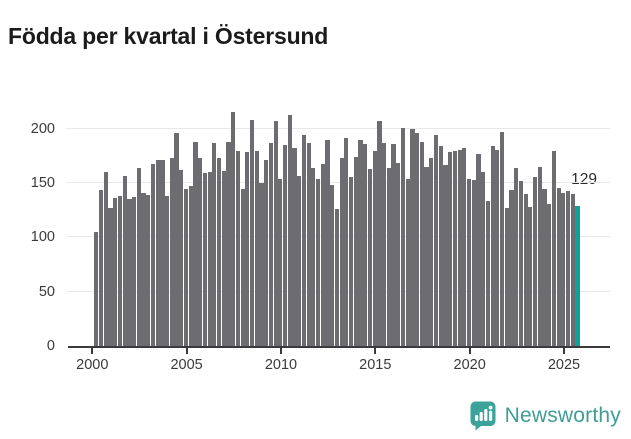 The image size is (631, 439). I want to click on x-axis-label: 2010, so click(281, 365).